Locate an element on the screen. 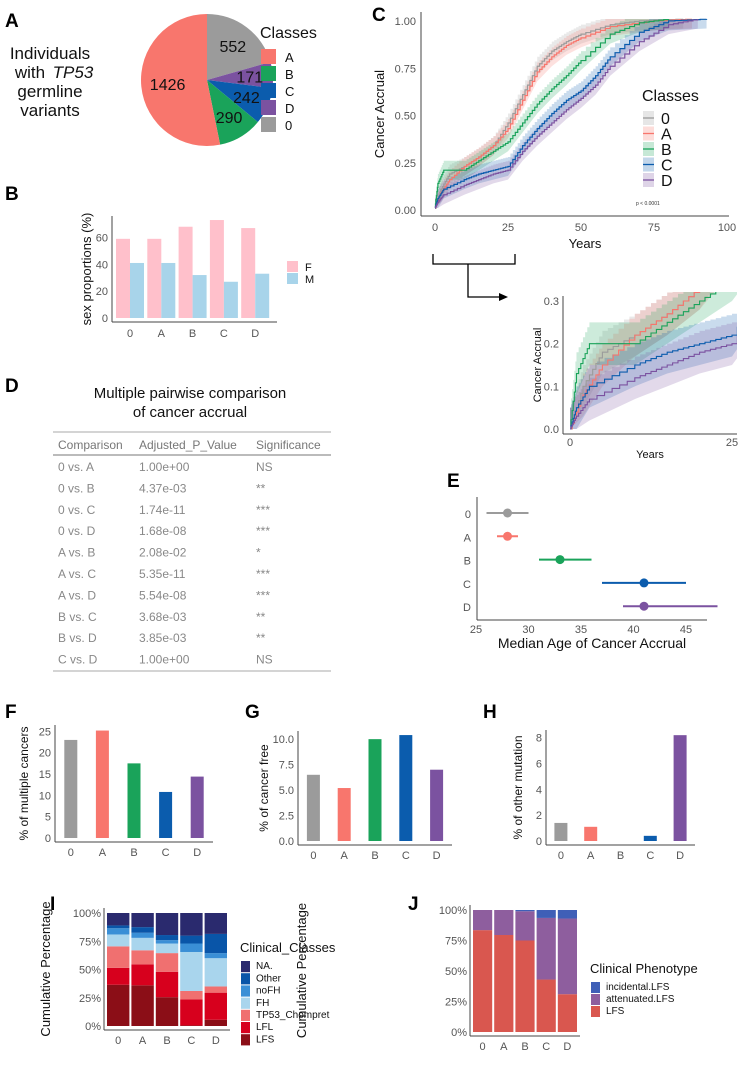 This screenshot has width=739, height=1077. pie-slice-D is located at coordinates (240, 75).